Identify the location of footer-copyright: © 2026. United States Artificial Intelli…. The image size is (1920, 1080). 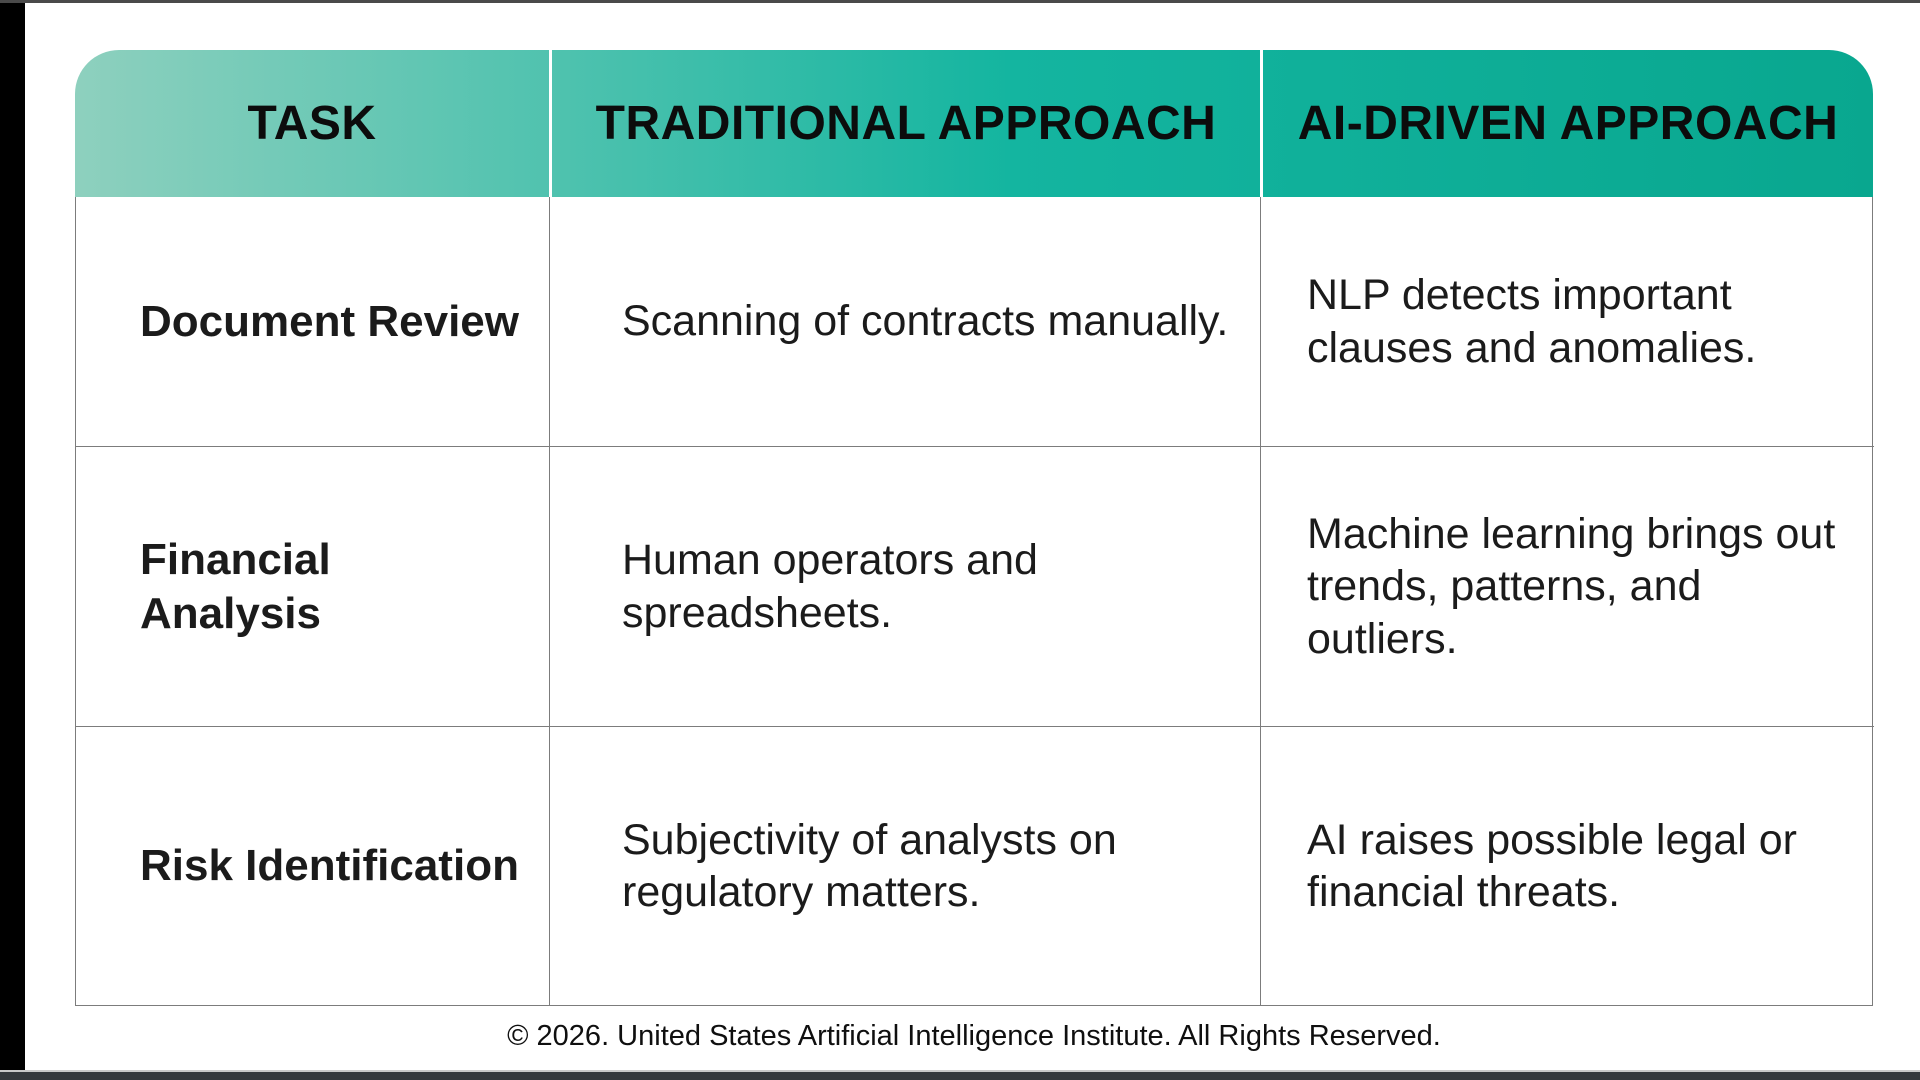
(974, 1036).